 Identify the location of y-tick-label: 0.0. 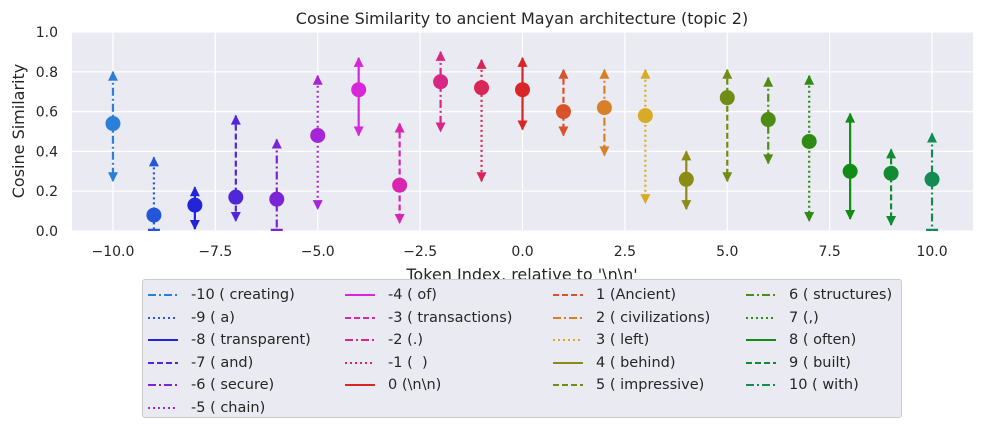
(47, 232).